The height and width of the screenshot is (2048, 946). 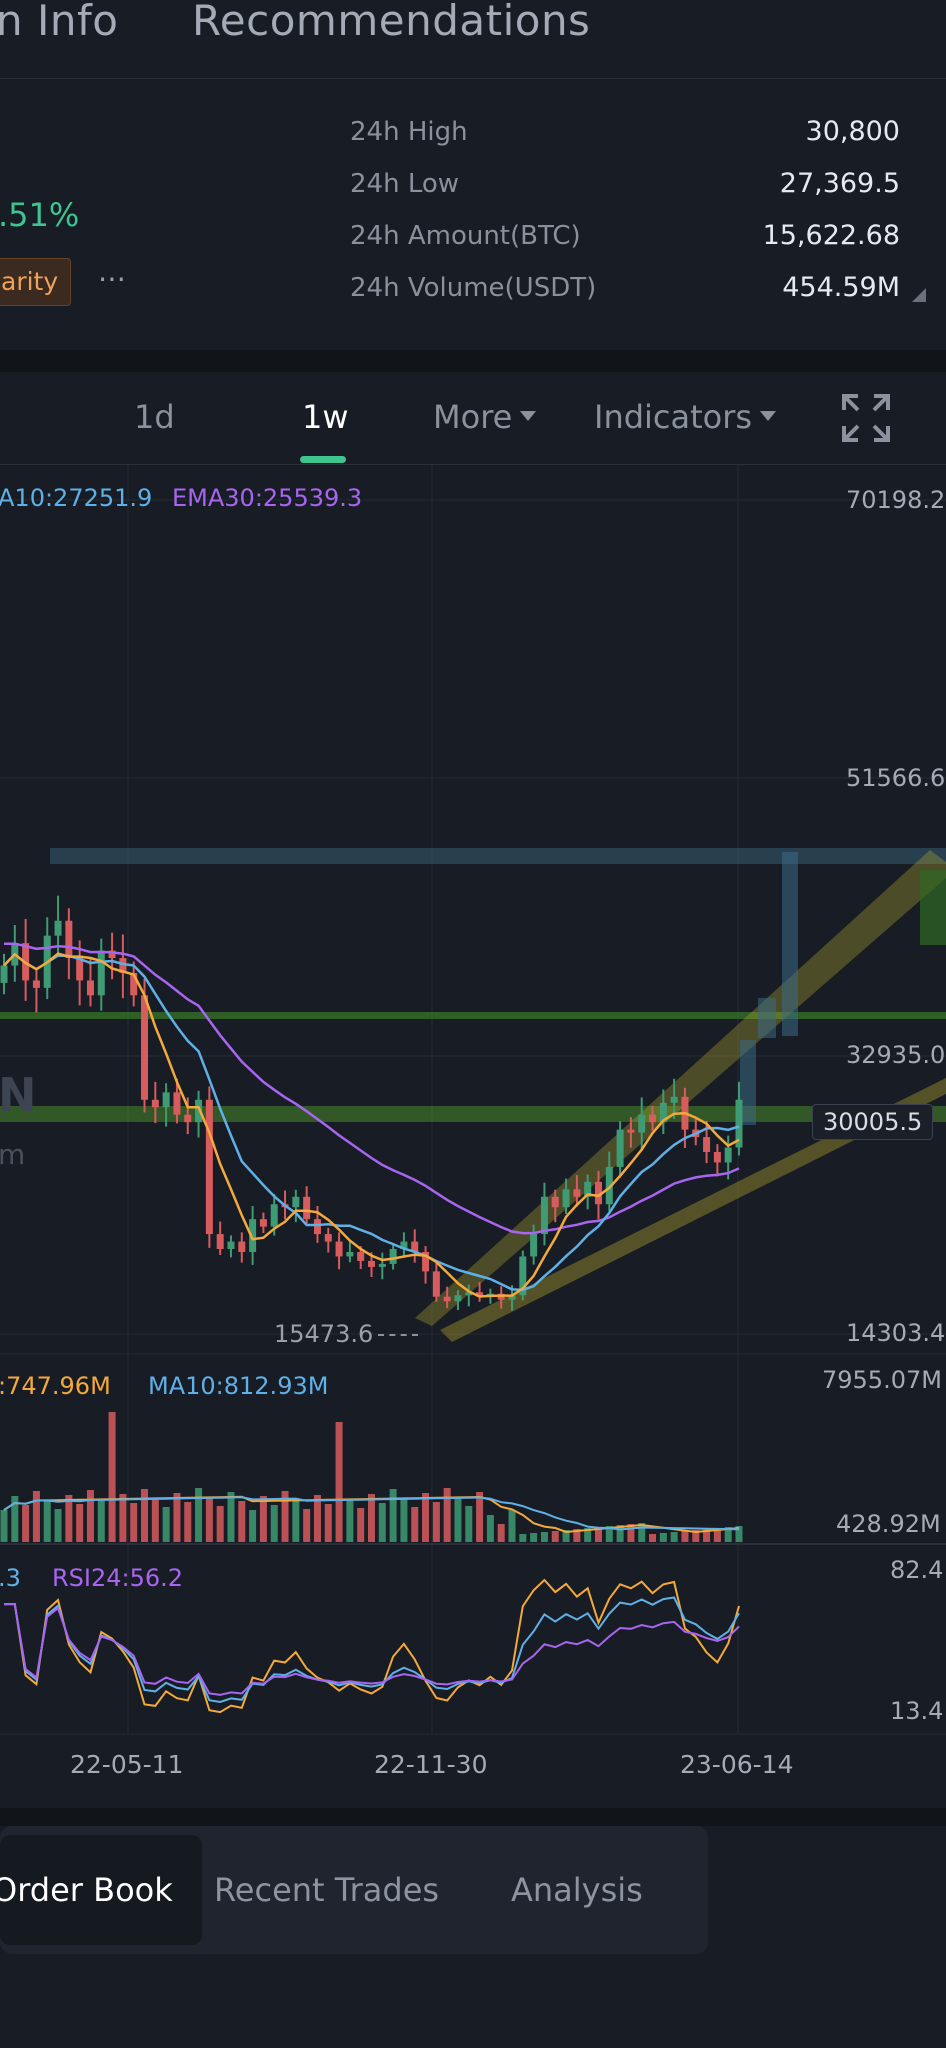 What do you see at coordinates (324, 1334) in the screenshot?
I see `low-price-marker: 15473.6` at bounding box center [324, 1334].